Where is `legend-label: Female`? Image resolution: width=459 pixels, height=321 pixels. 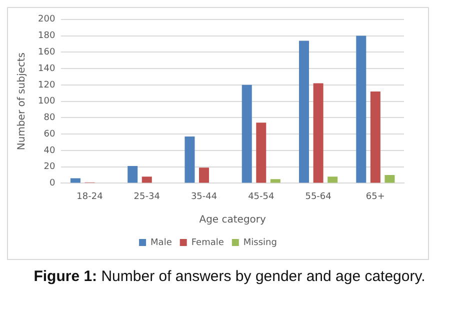 legend-label: Female is located at coordinates (207, 243).